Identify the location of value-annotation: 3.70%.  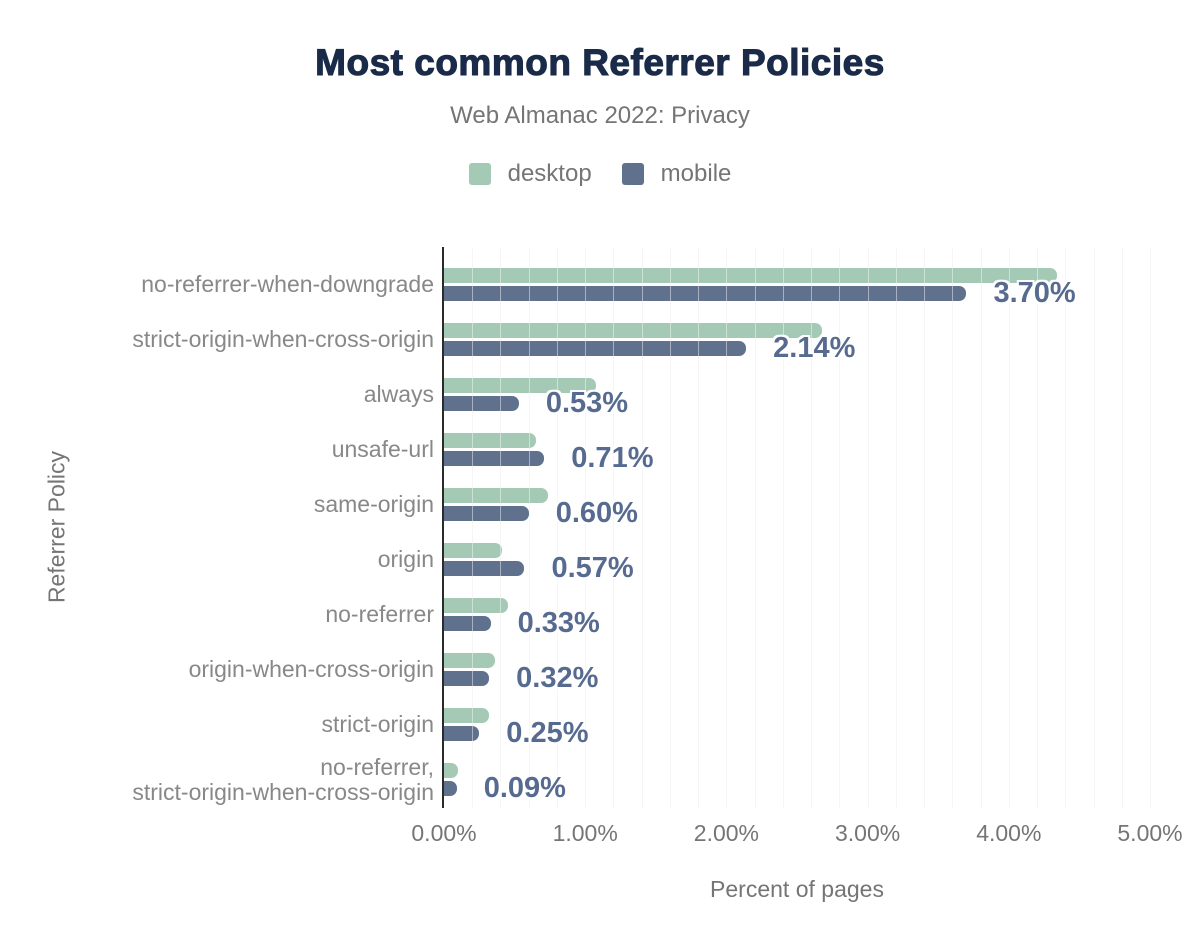
(1034, 293).